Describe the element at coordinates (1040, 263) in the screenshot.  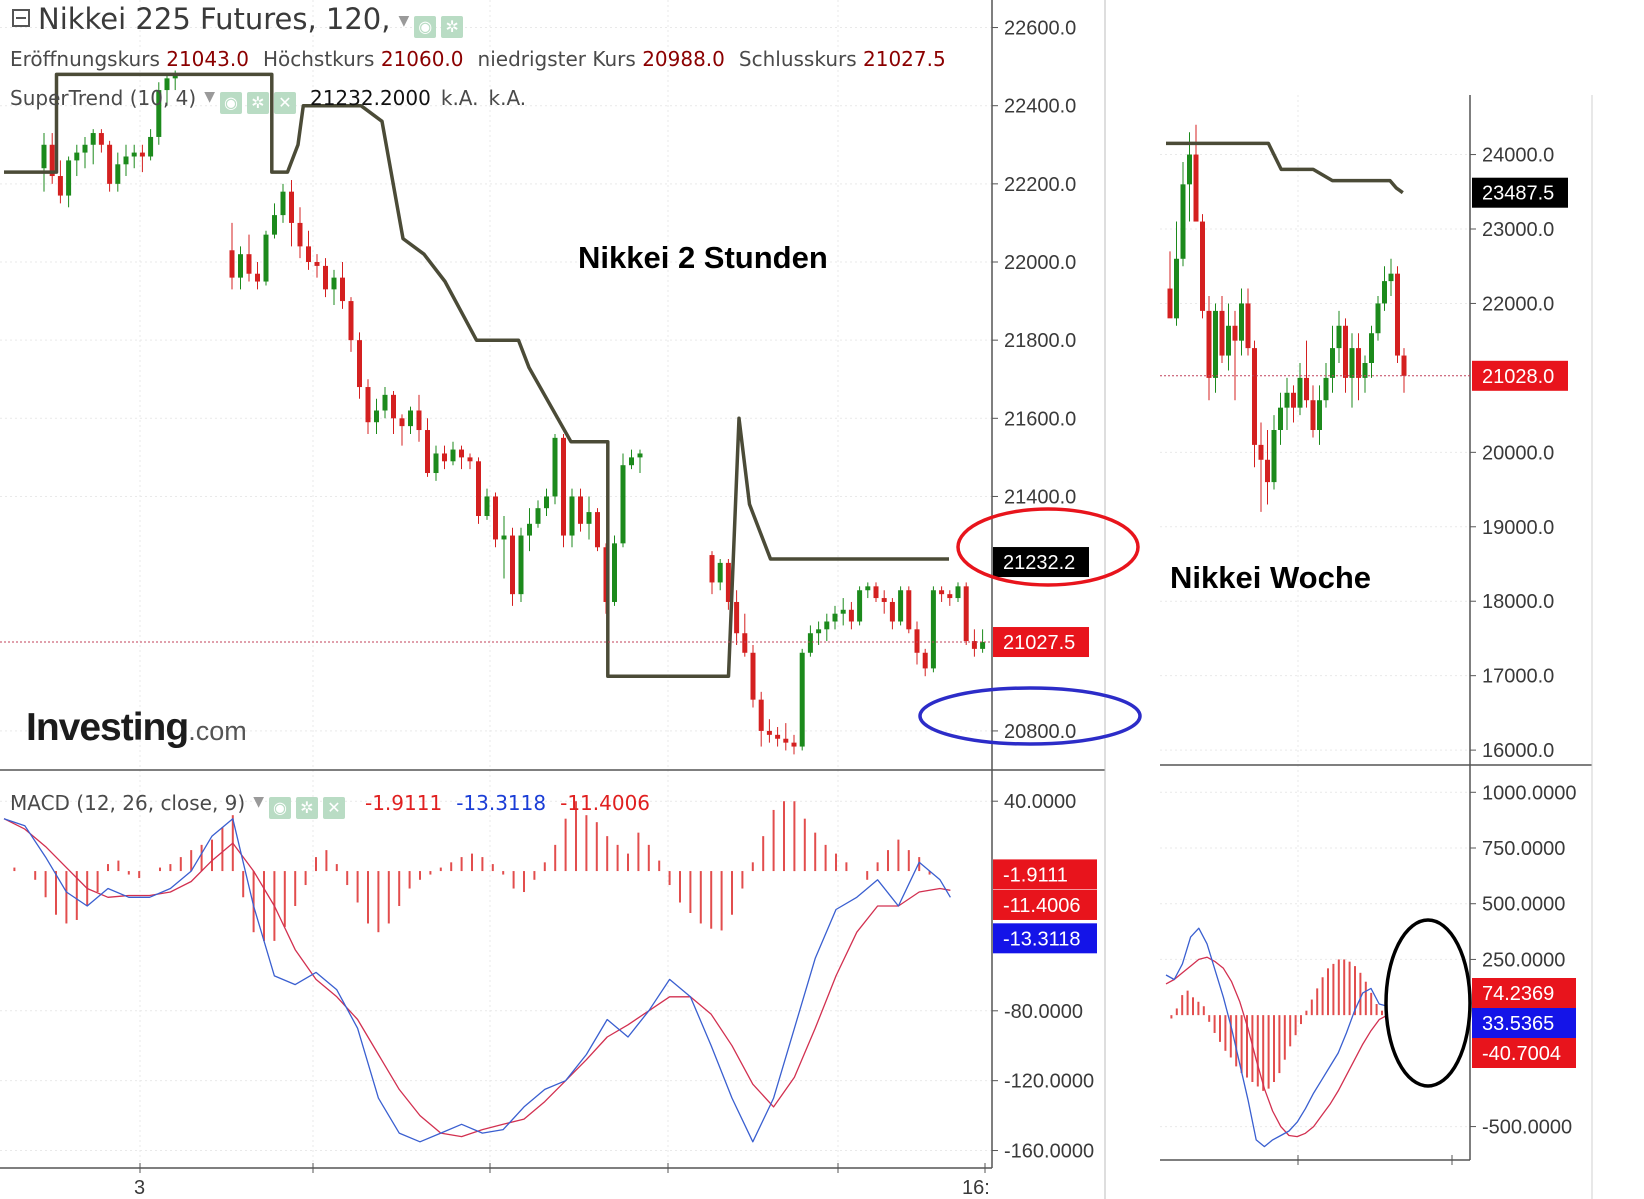
I see `y-tick-label: 22000.0` at that location.